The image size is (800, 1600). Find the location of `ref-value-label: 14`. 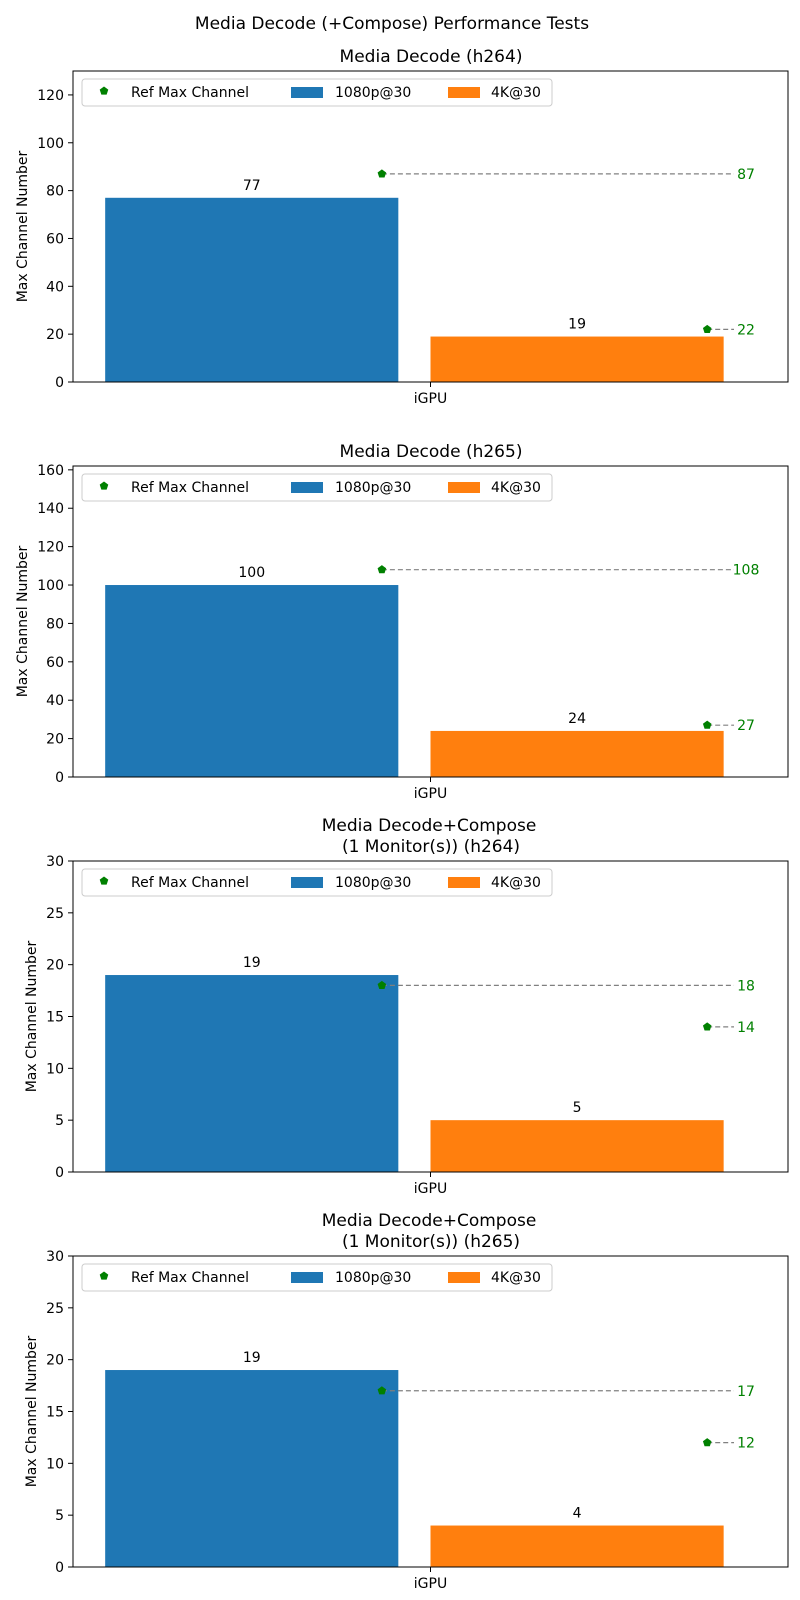

ref-value-label: 14 is located at coordinates (746, 1028).